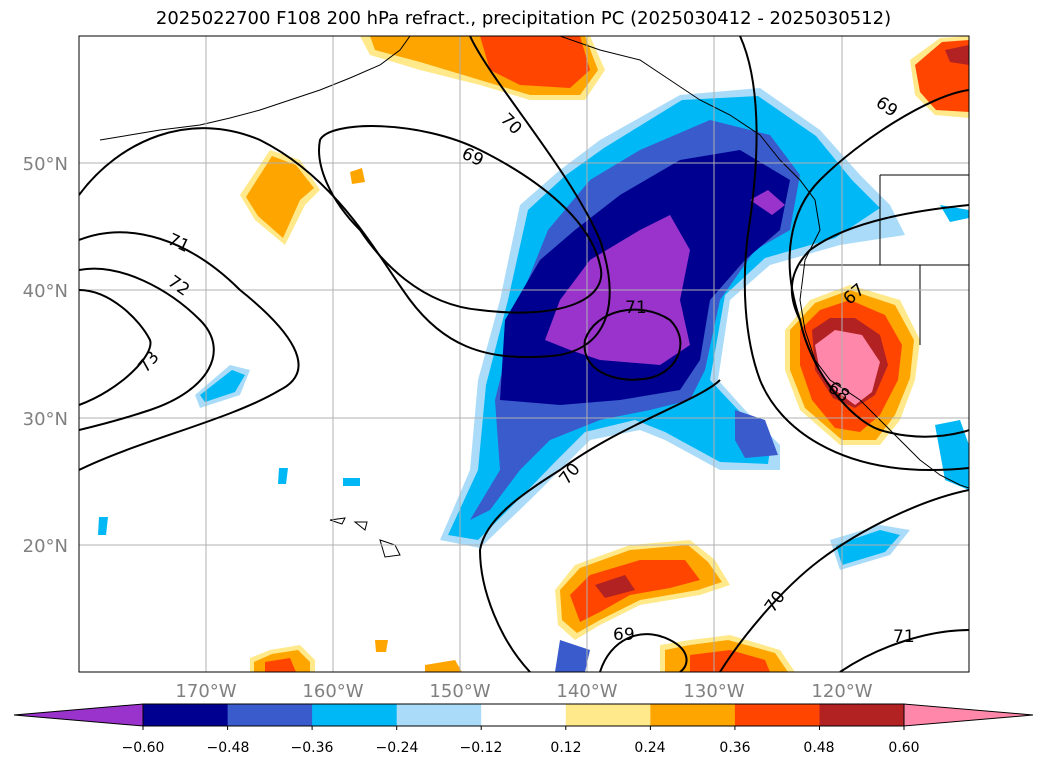 Image resolution: width=1047 pixels, height=765 pixels. I want to click on colorbar-tick-label: −0.36, so click(312, 748).